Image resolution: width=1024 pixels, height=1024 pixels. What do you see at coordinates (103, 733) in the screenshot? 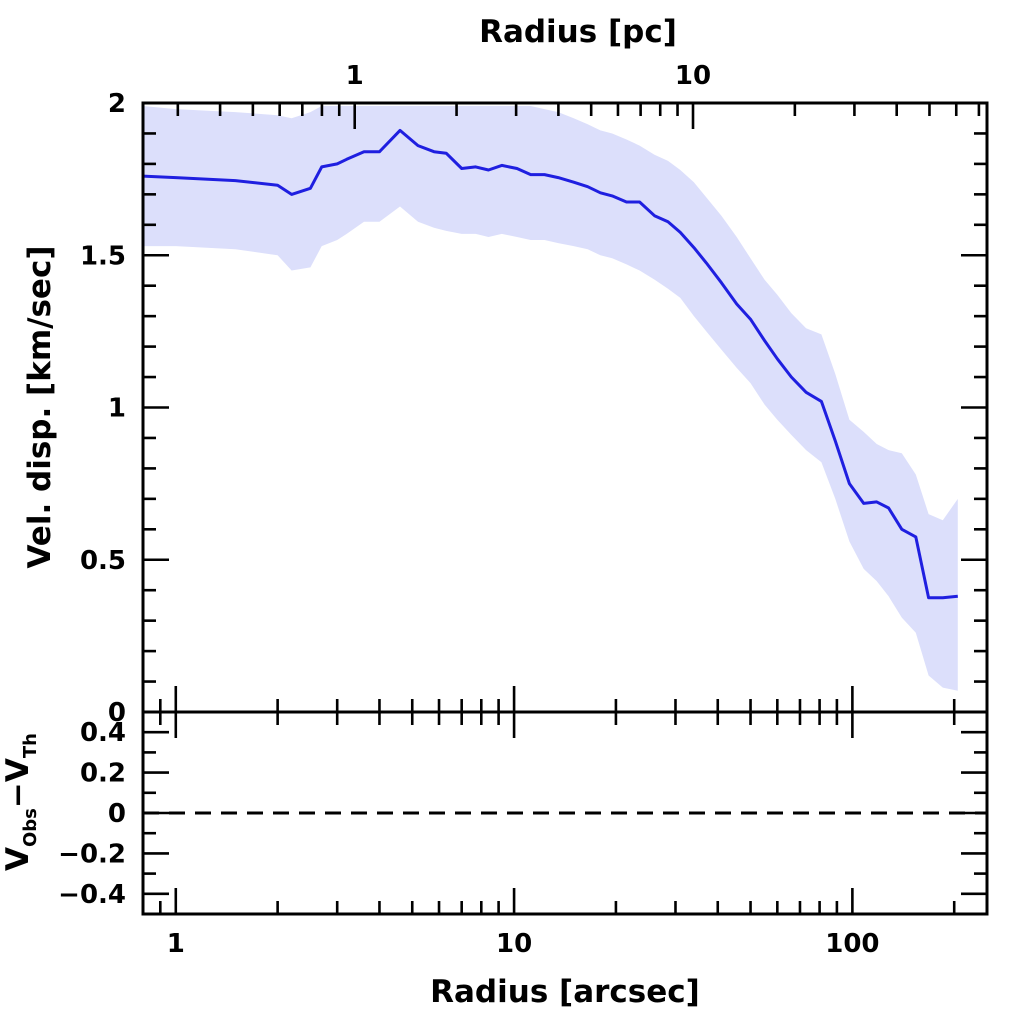
I see `residual-y-tick-label: 0.4` at bounding box center [103, 733].